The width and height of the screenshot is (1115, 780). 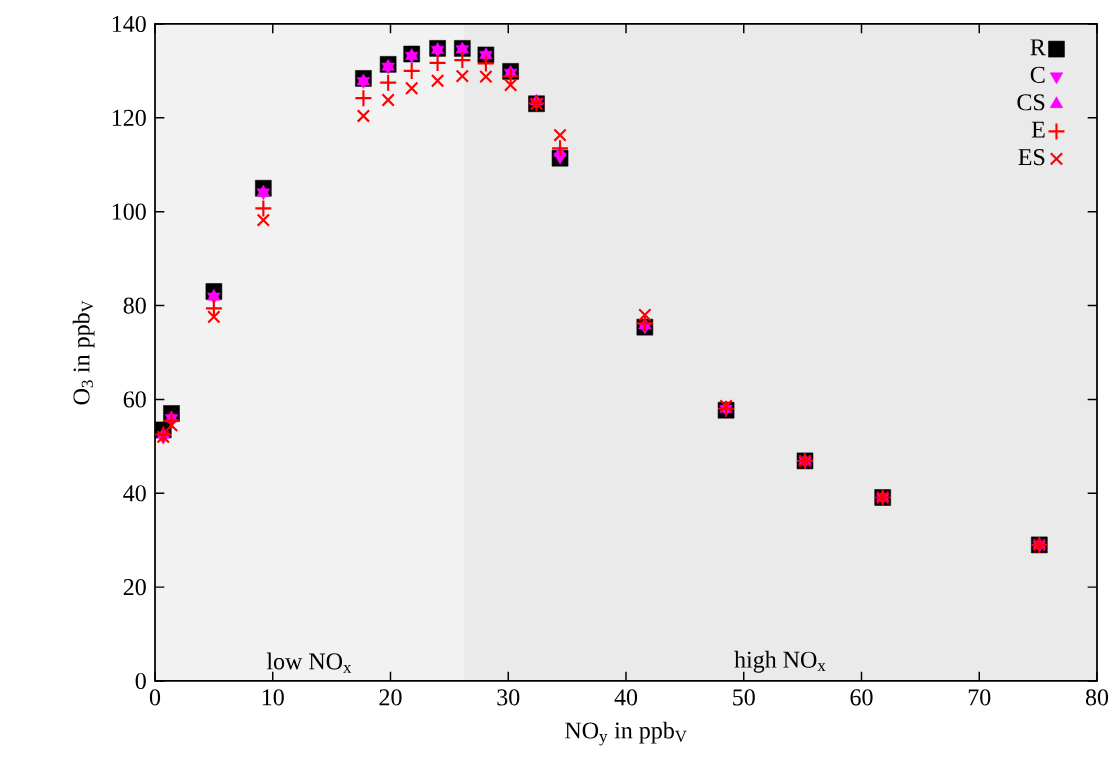 I want to click on legend-label: C, so click(x=1037, y=74).